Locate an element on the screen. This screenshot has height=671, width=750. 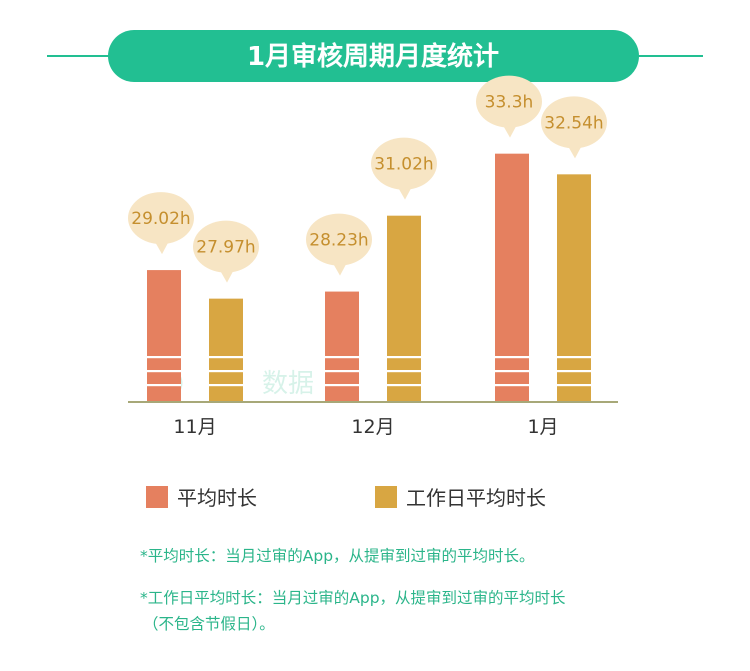
data-bubble-0-0: 29.02h is located at coordinates (161, 223).